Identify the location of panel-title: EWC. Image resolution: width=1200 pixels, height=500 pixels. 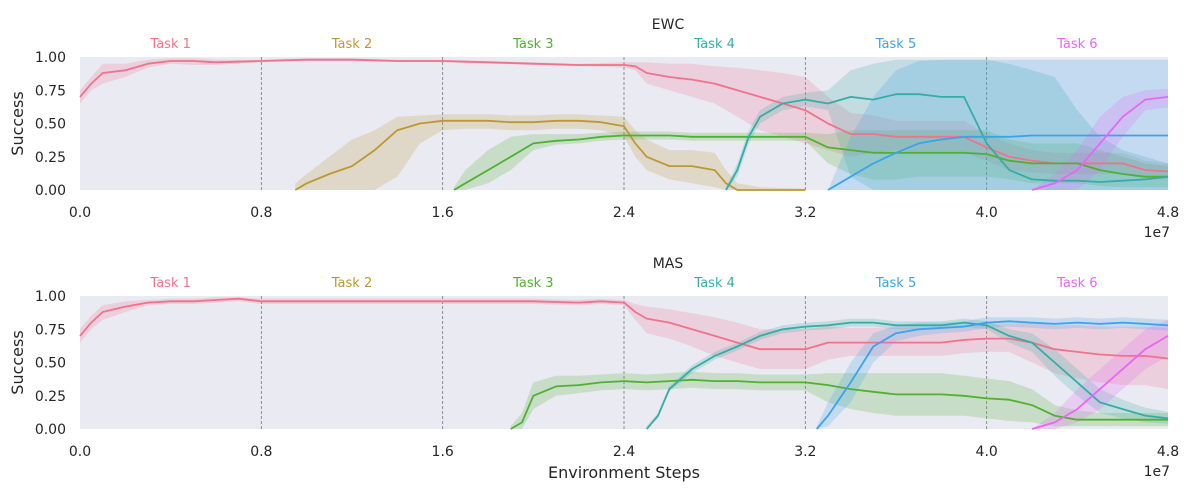
(668, 25).